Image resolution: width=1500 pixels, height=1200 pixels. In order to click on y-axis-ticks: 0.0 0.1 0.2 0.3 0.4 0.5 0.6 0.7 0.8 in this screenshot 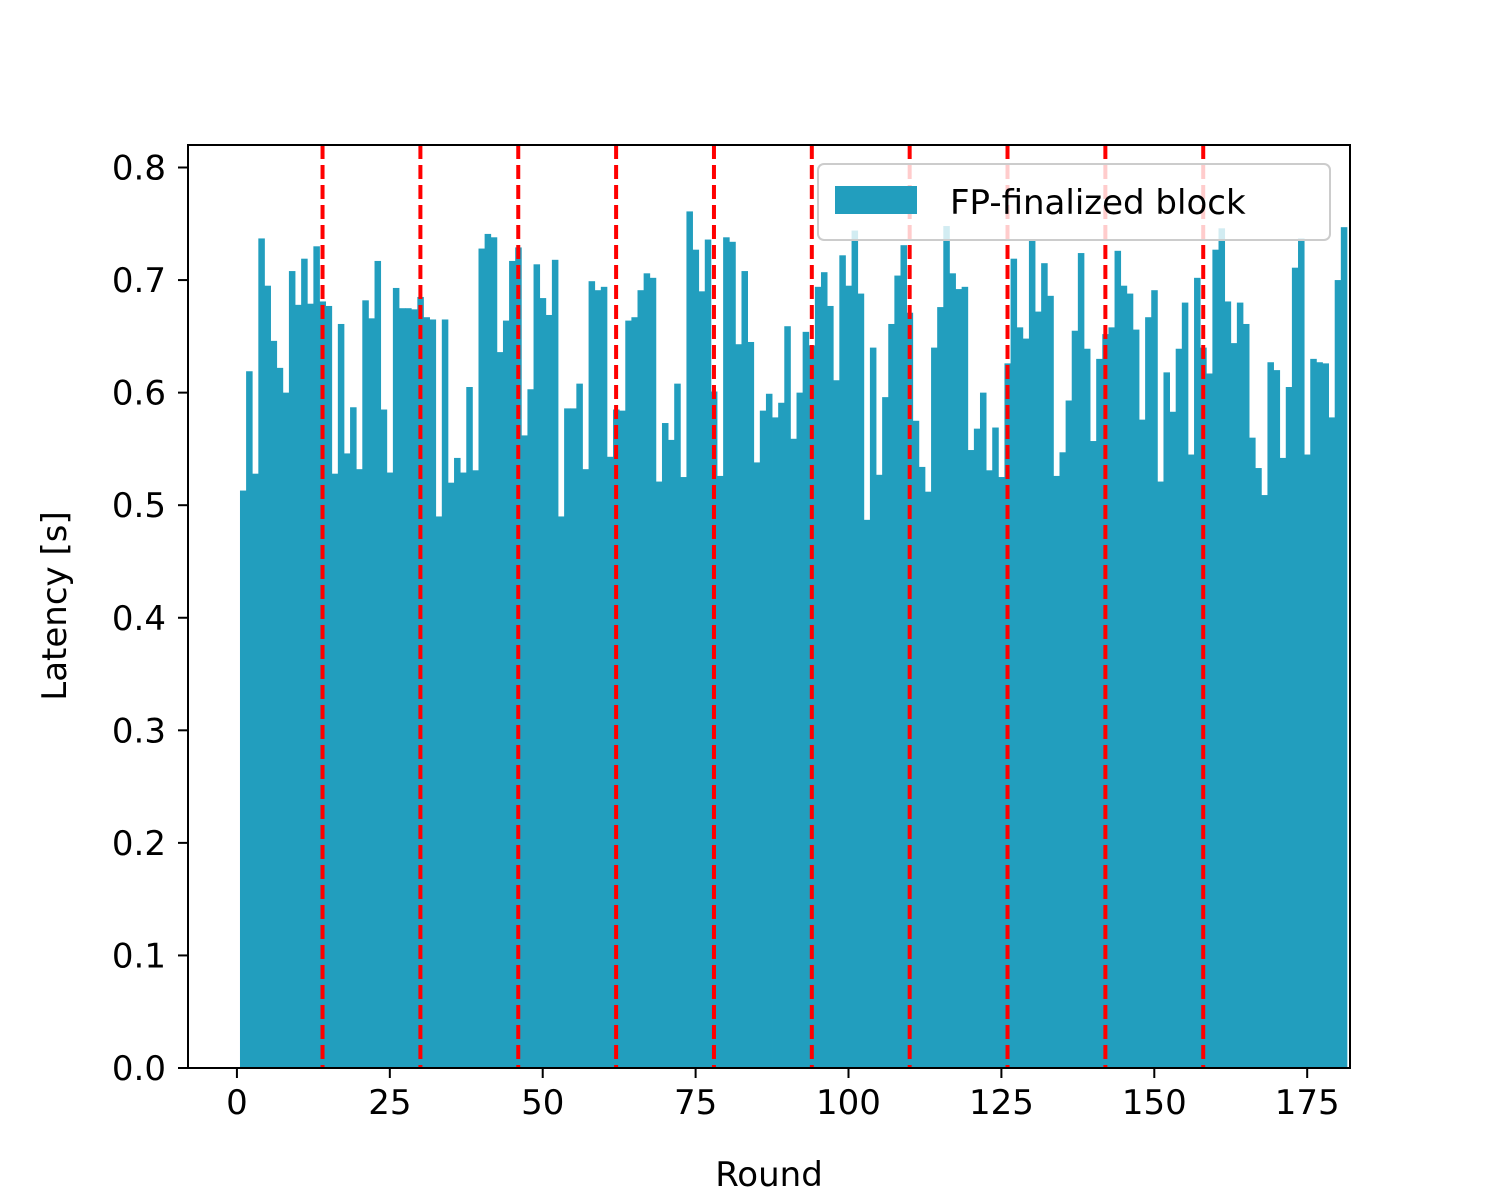, I will do `click(150, 619)`.